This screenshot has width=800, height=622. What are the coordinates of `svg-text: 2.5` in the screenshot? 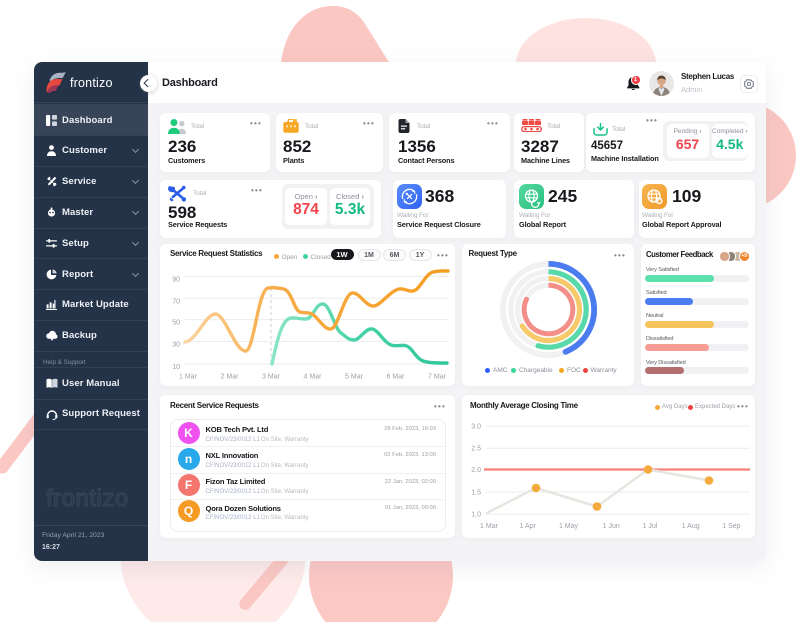 It's located at (476, 449).